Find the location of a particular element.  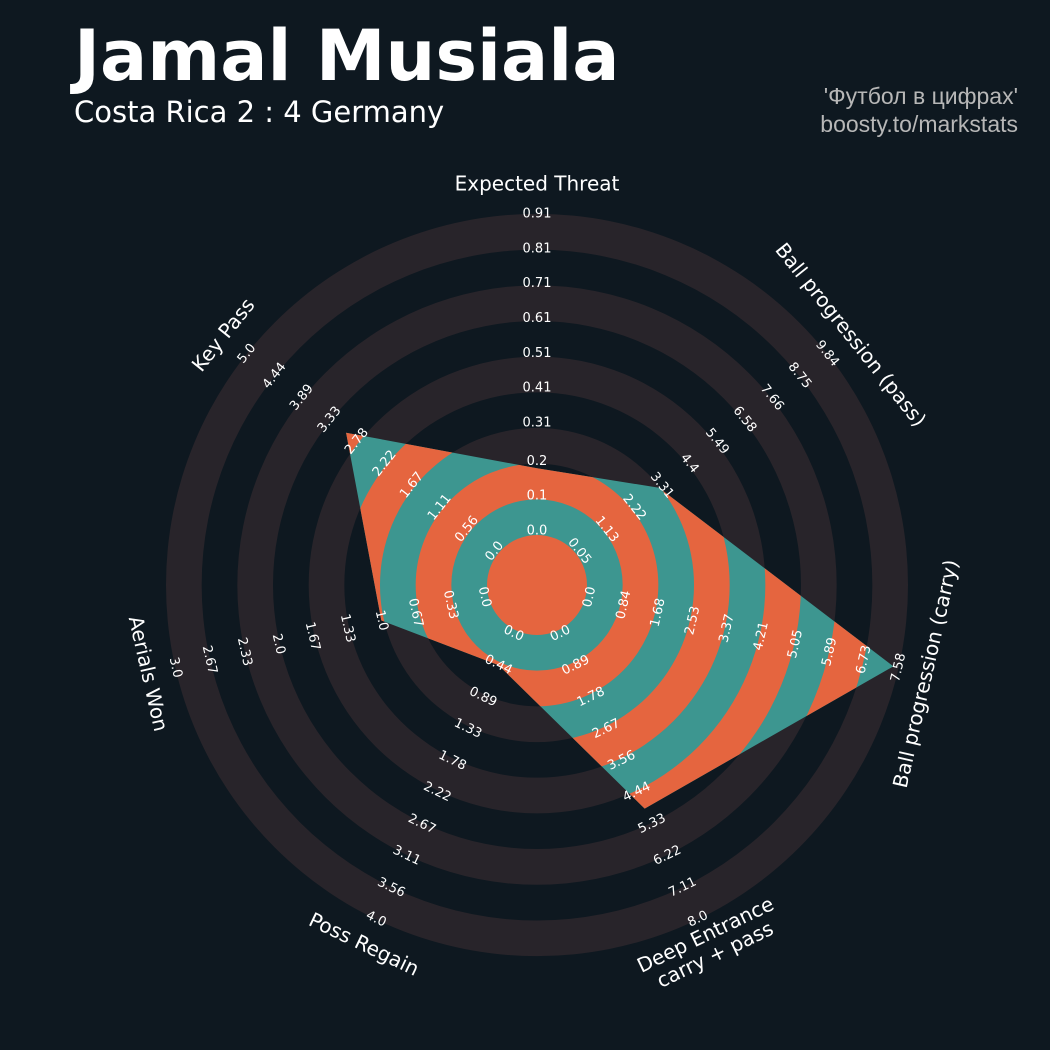

tick-label: 0.84 is located at coordinates (623, 605).